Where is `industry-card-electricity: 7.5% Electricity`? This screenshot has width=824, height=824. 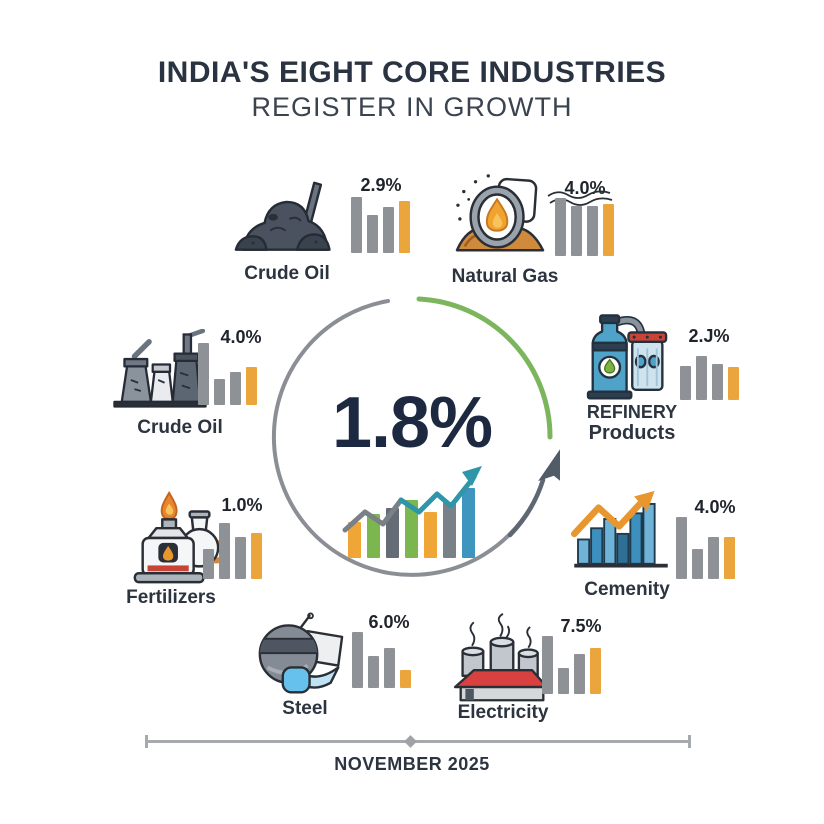
industry-card-electricity: 7.5% Electricity is located at coordinates (548, 667).